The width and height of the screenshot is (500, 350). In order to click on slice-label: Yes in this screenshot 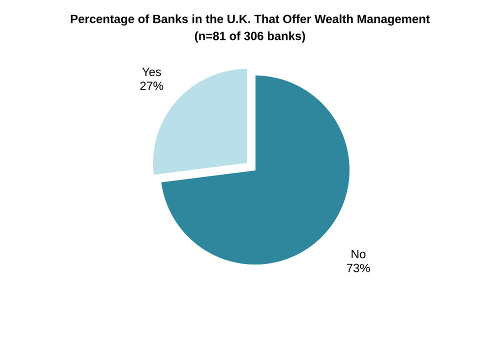, I will do `click(152, 72)`.